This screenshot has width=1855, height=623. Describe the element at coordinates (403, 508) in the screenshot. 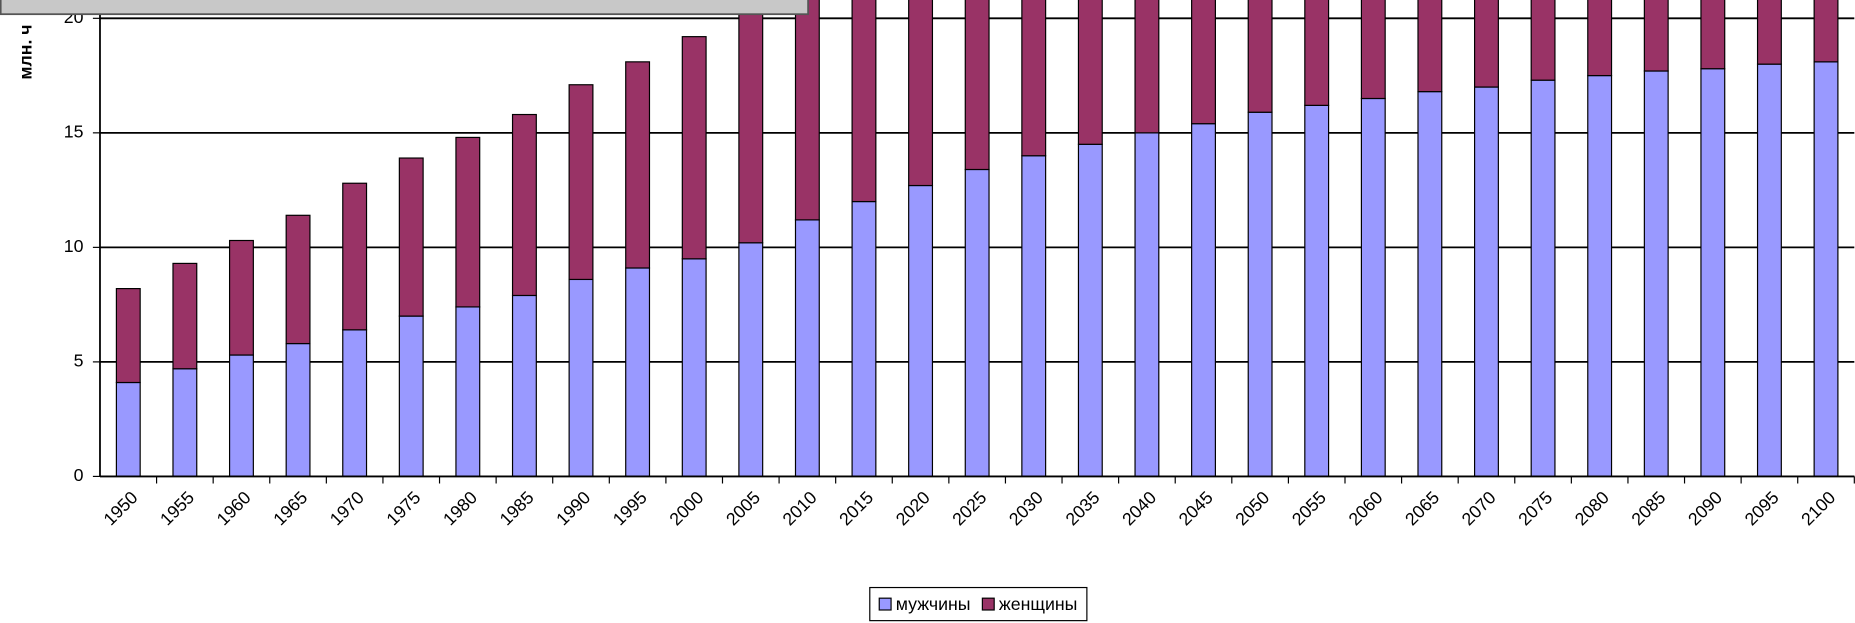

I see `x-tick-label: 1975` at that location.